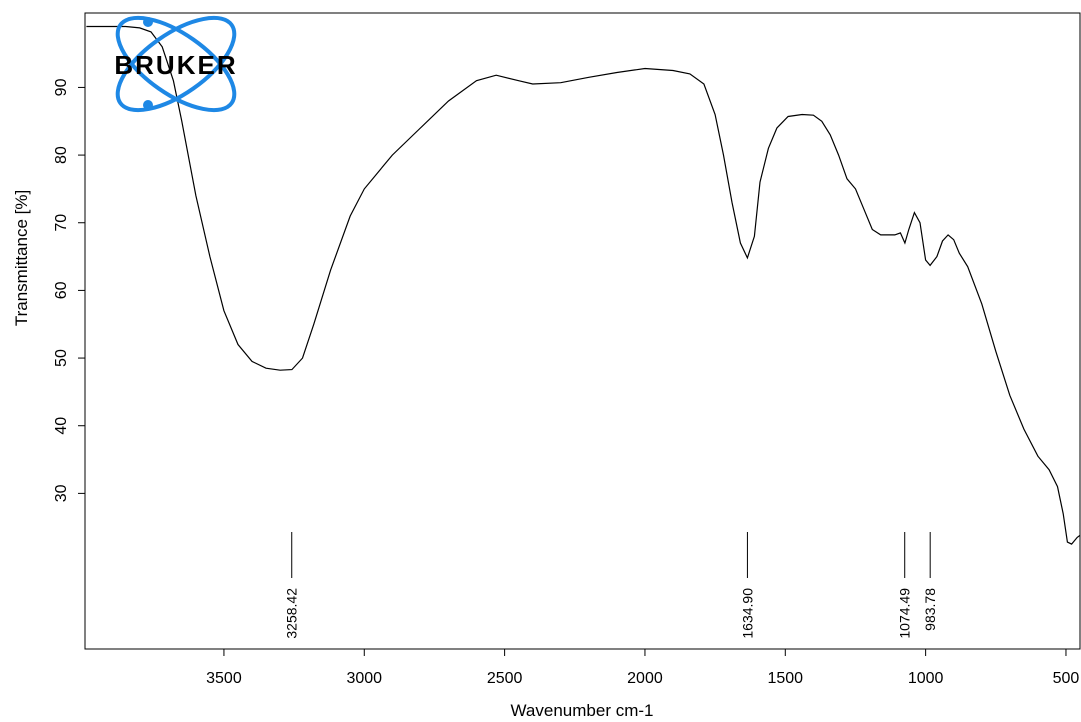 The height and width of the screenshot is (722, 1081). I want to click on y-tick-label: 90, so click(61, 87).